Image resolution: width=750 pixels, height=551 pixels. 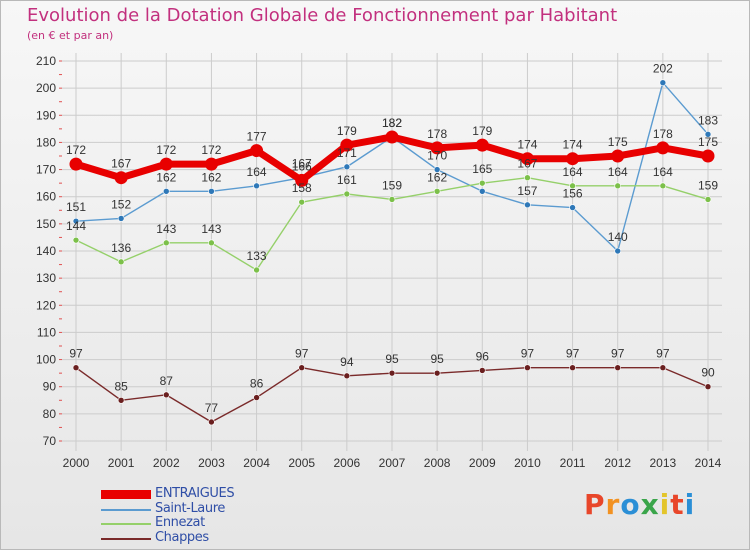 What do you see at coordinates (347, 180) in the screenshot?
I see `data-label-ennezat: 161` at bounding box center [347, 180].